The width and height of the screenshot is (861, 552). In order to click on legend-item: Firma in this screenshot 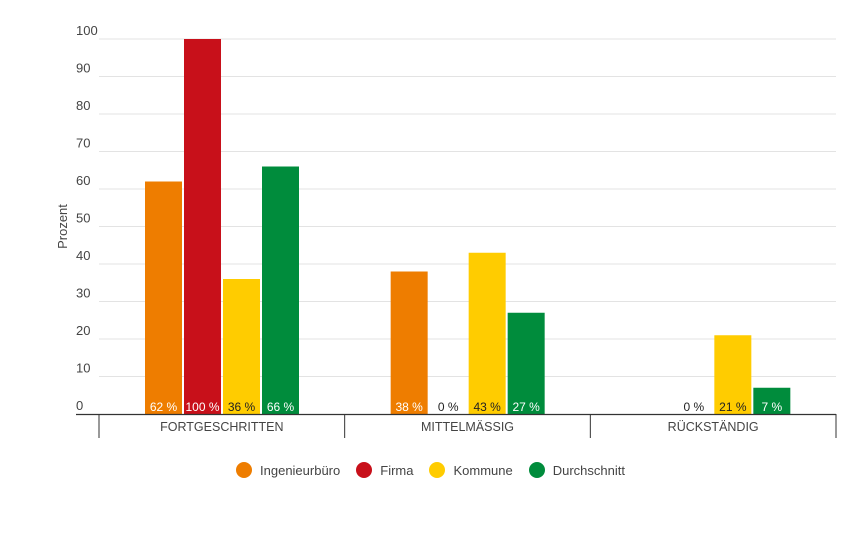, I will do `click(384, 470)`.